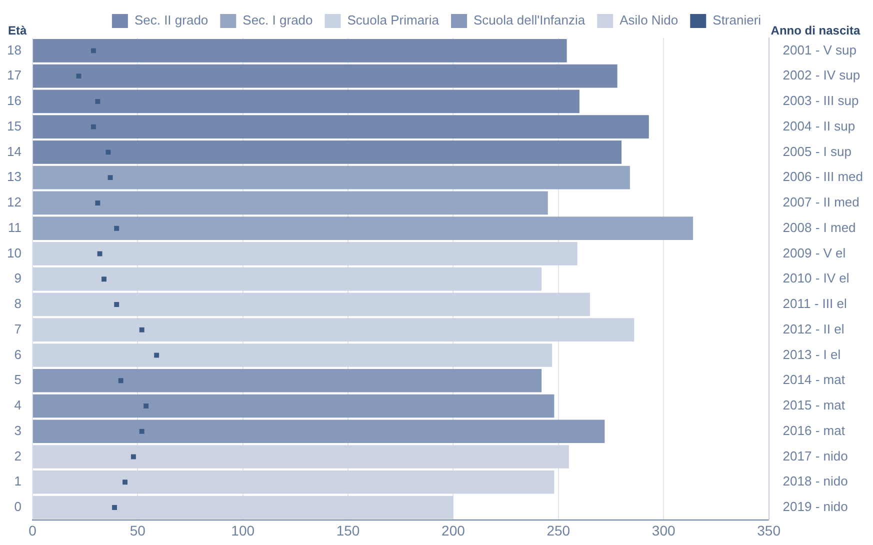 This screenshot has width=873, height=545. Describe the element at coordinates (393, 20) in the screenshot. I see `legend-label: Scuola Primaria` at that location.